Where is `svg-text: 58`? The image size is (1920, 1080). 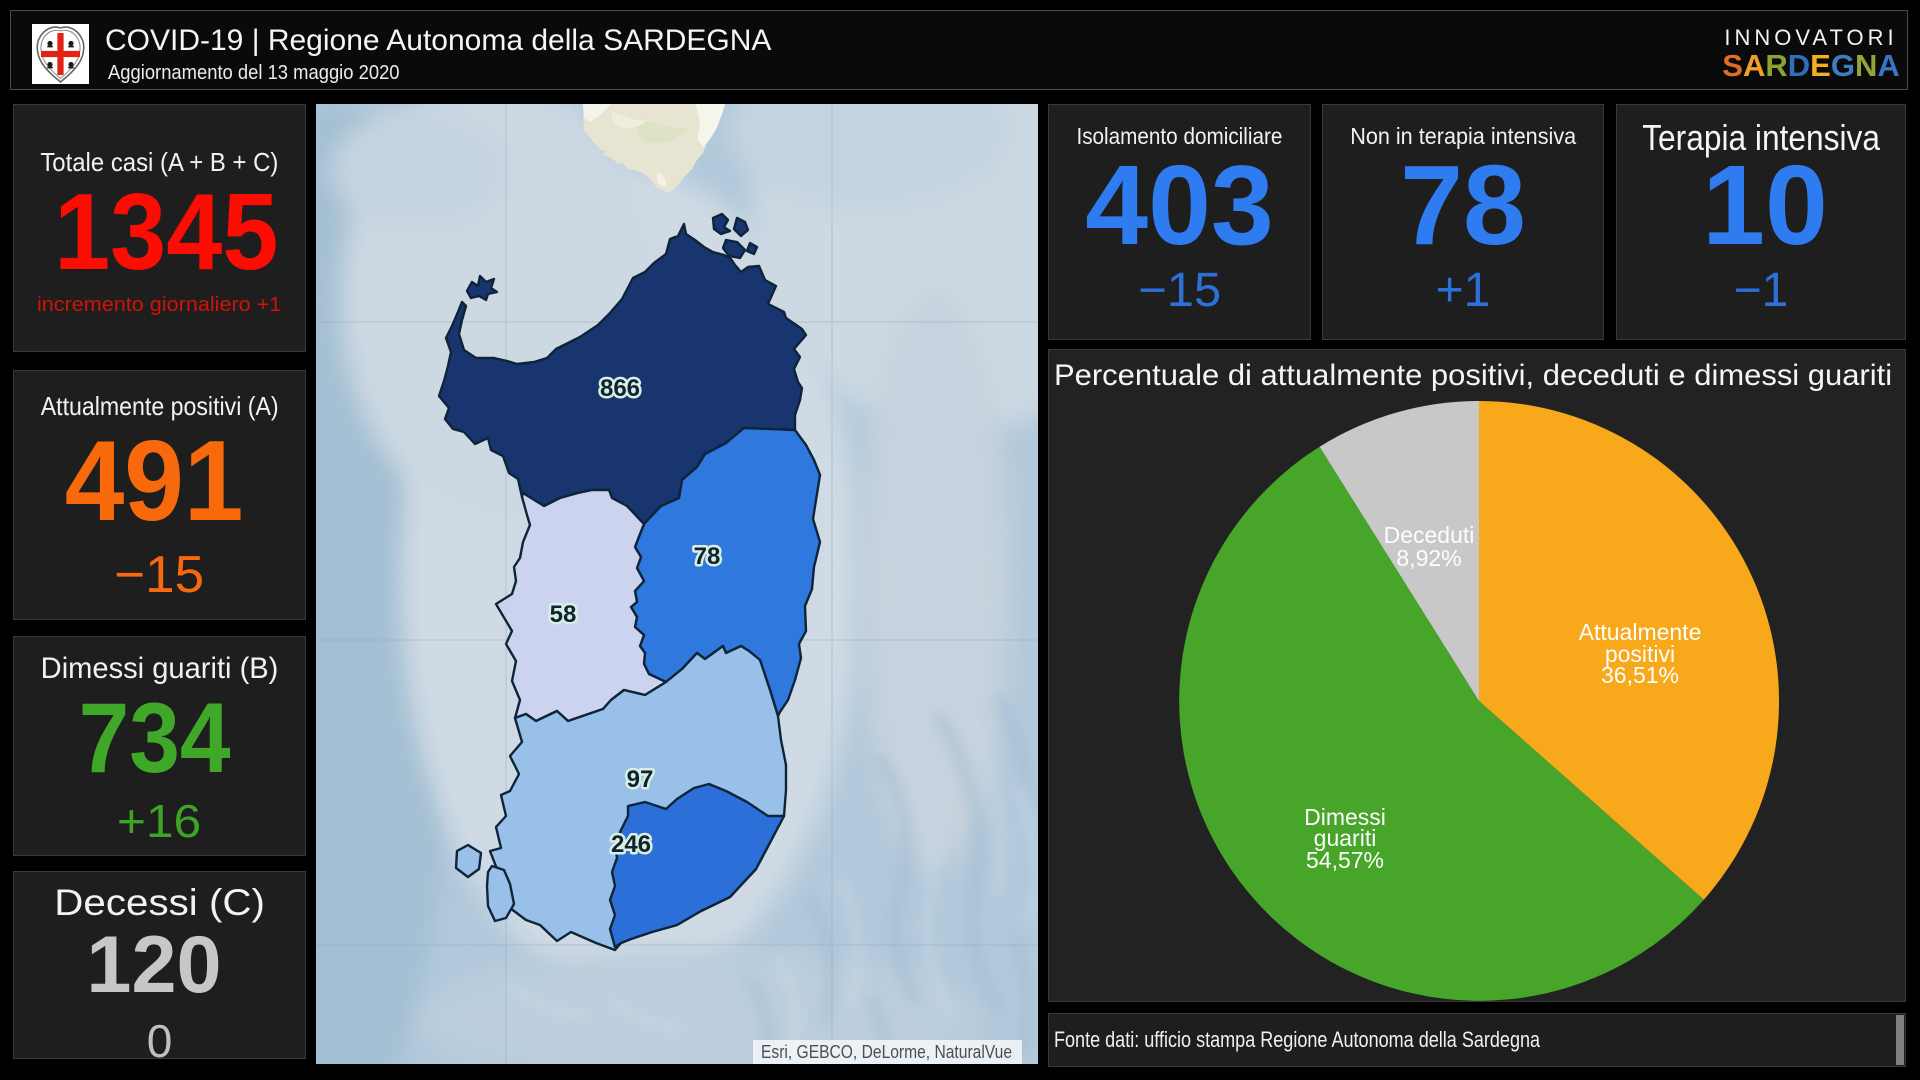 svg-text: 58 is located at coordinates (563, 614).